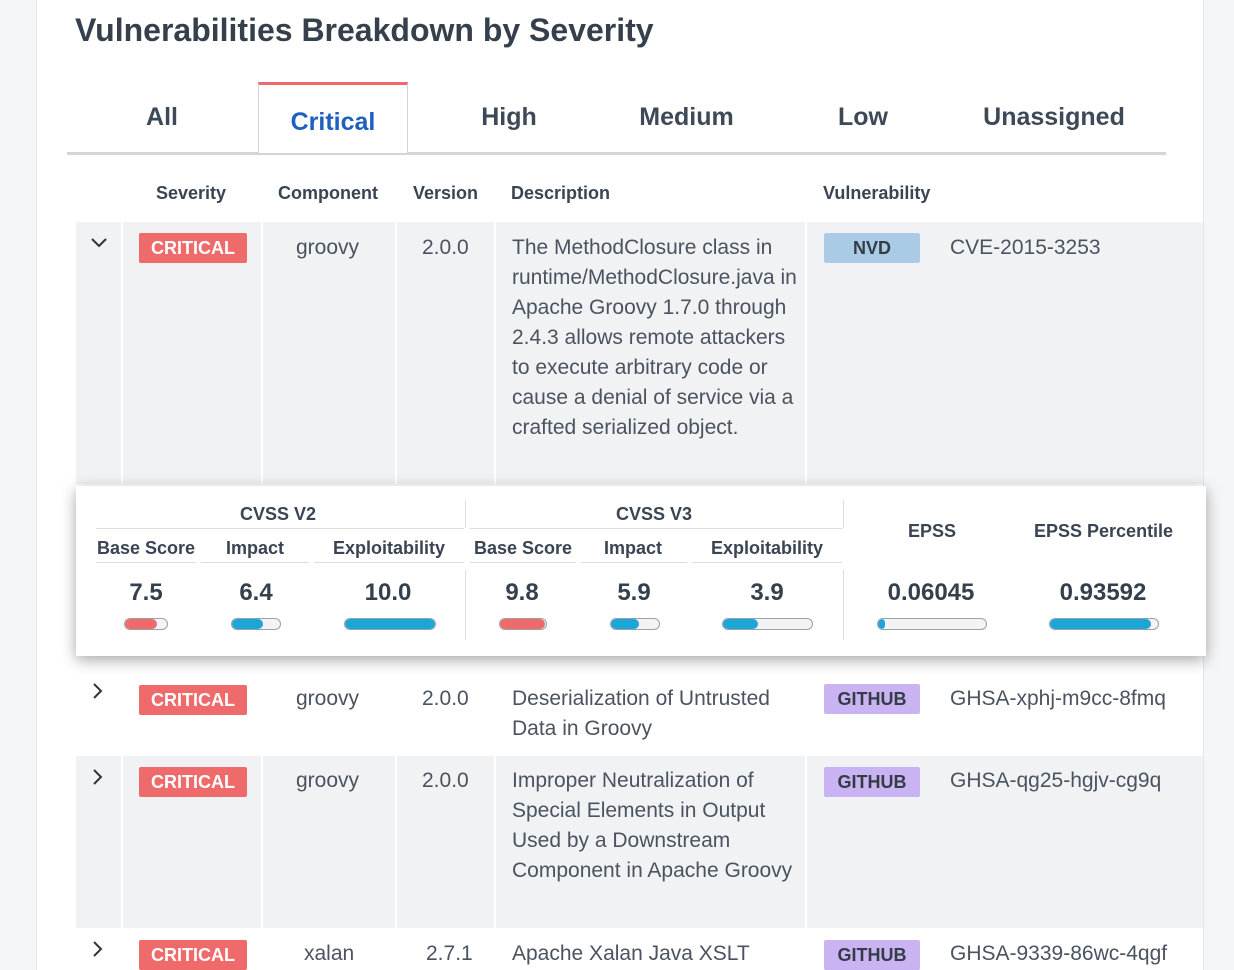  I want to click on source-badge: NVD, so click(872, 248).